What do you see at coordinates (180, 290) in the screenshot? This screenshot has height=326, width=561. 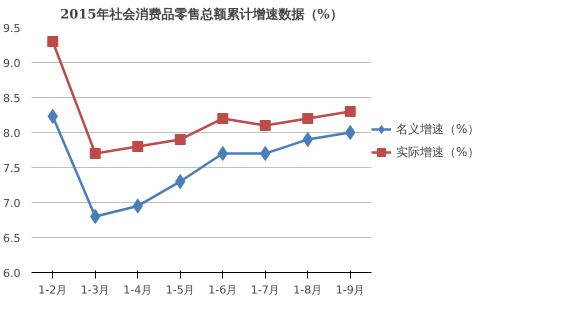 I see `x-tick-label: 1-5月` at bounding box center [180, 290].